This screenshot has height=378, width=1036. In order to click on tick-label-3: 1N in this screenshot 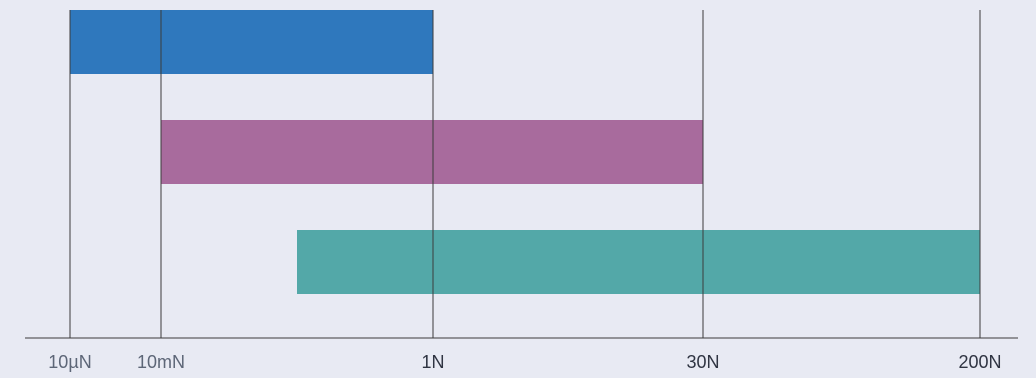, I will do `click(432, 362)`.